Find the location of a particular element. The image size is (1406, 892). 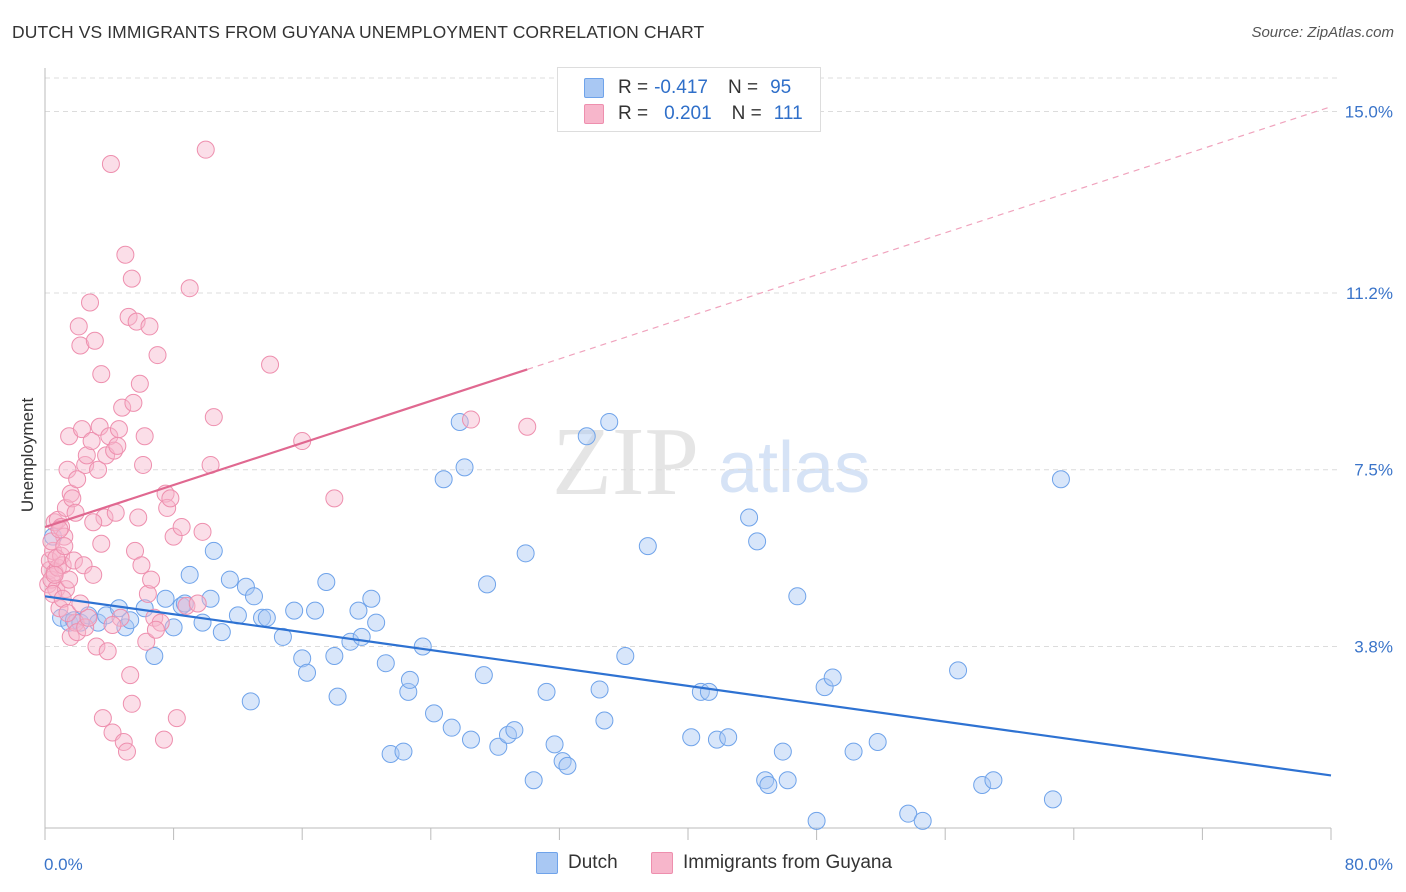

trend-line-guyana is located at coordinates (286, 448).